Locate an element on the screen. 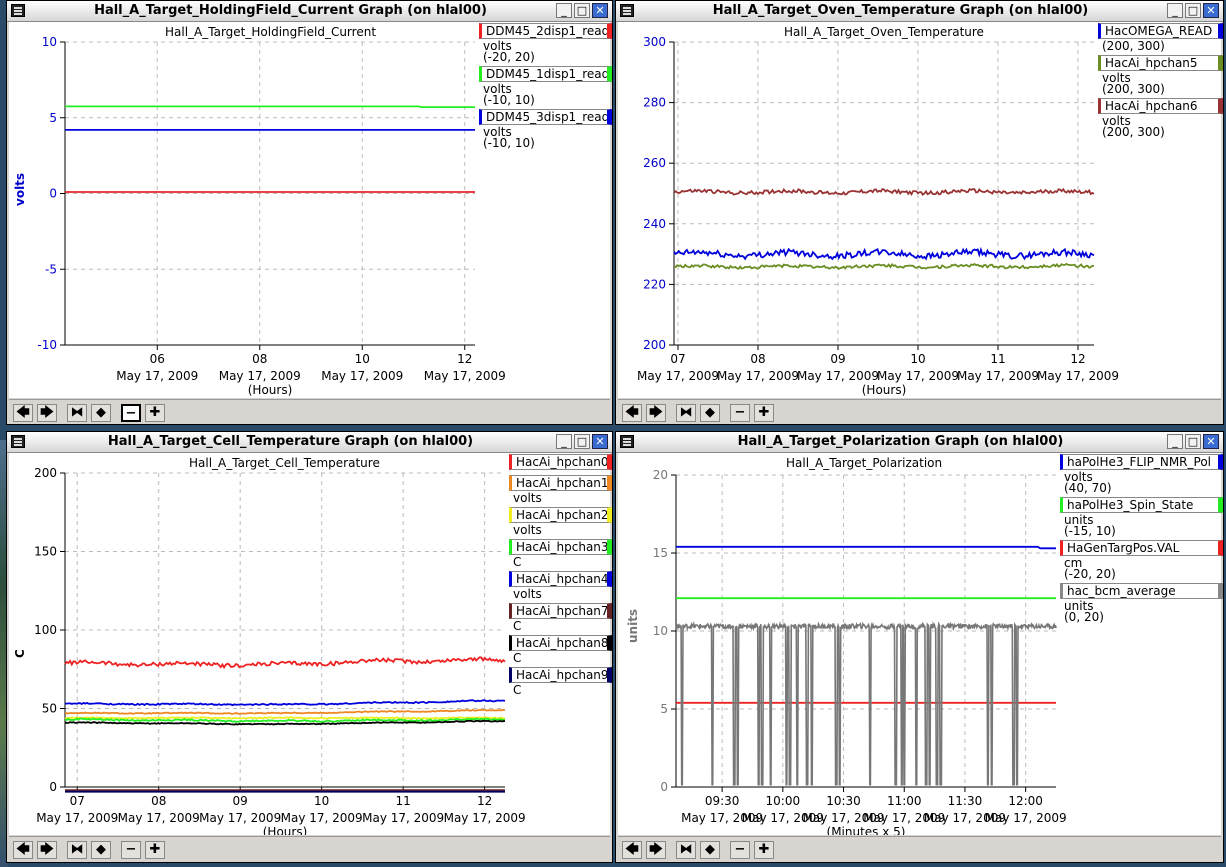  legend-entry: HacAi_hpchan7 is located at coordinates (560, 611).